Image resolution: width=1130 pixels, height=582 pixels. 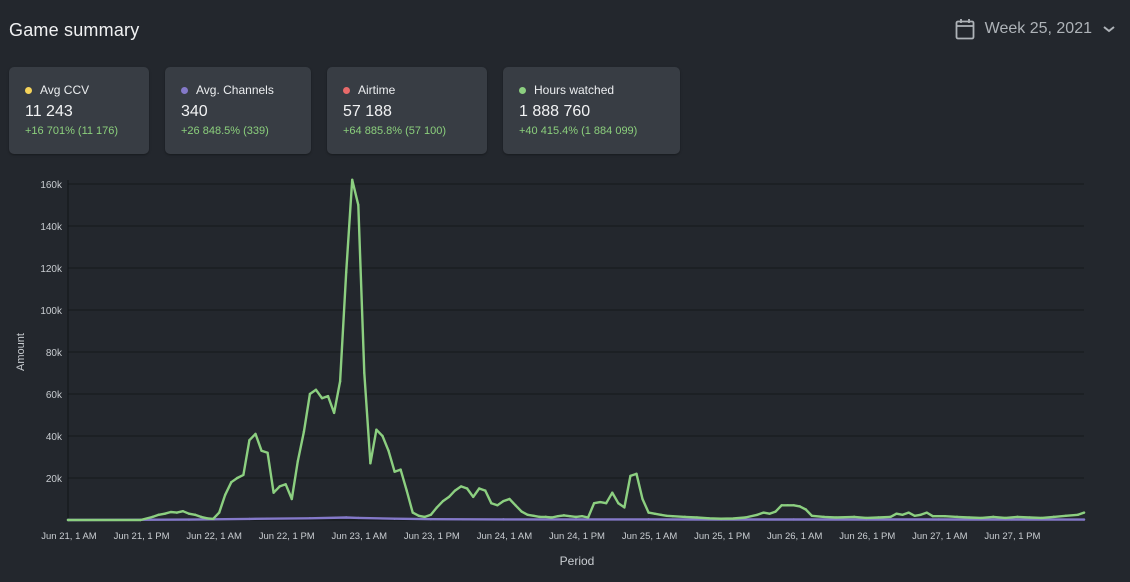 What do you see at coordinates (407, 110) in the screenshot?
I see `stat-card-airtime: Airtime 57 188 +64 885.8% (57 100)` at bounding box center [407, 110].